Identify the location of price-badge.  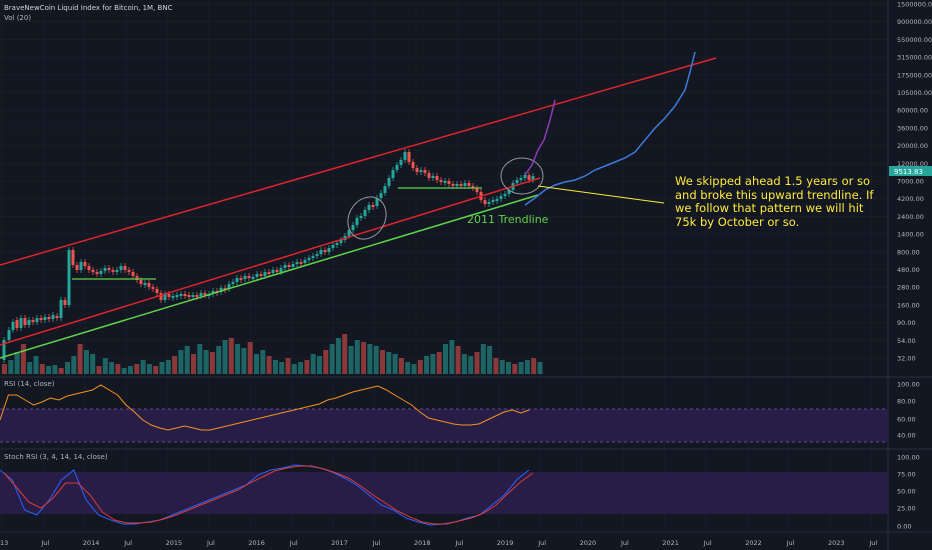
(910, 171).